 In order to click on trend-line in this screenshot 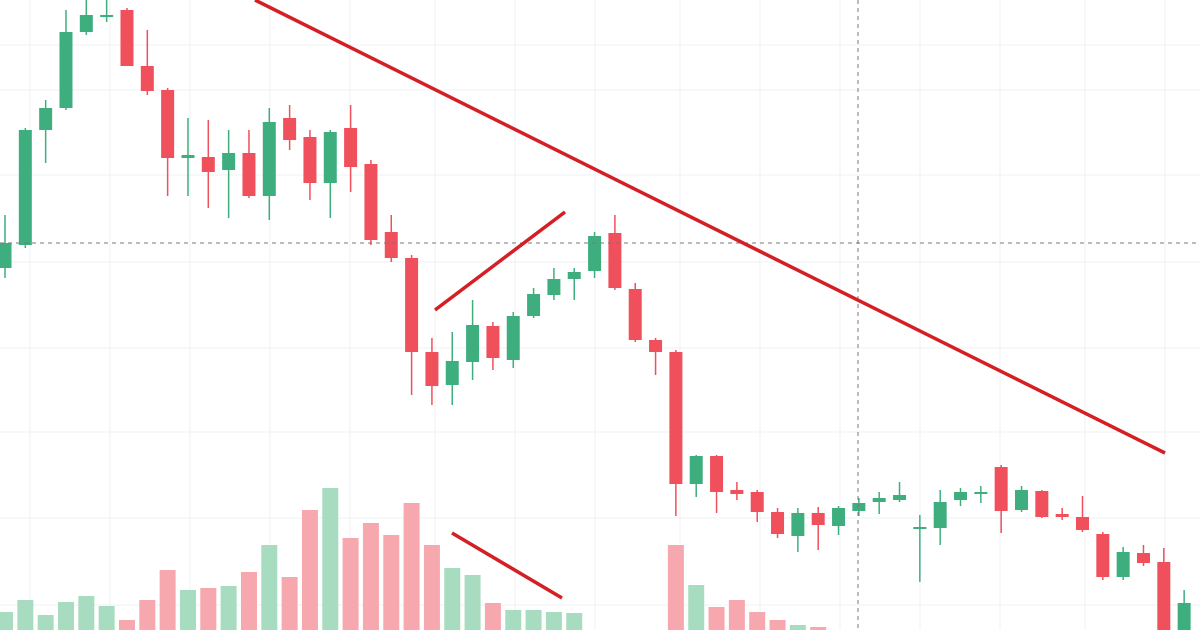, I will do `click(507, 565)`.